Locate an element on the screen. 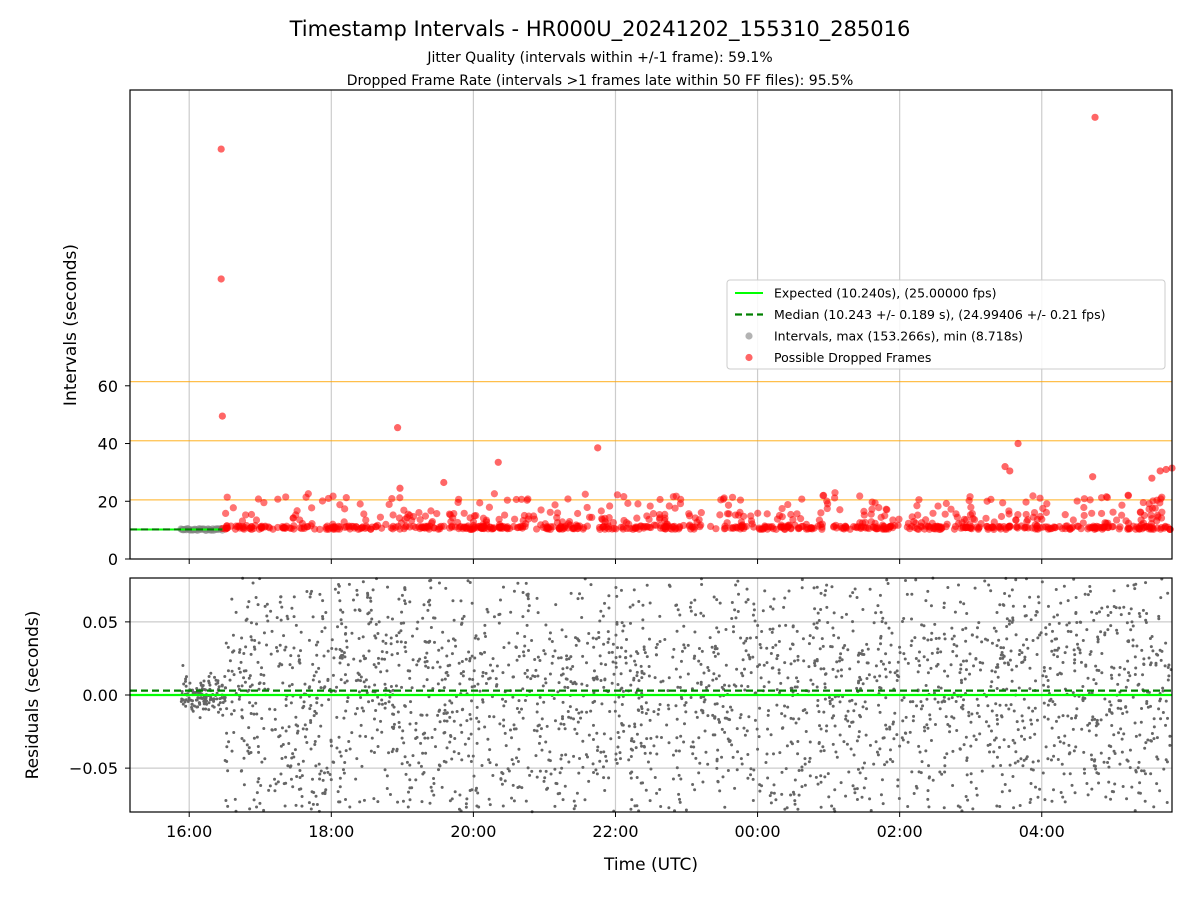 The image size is (1200, 900). x-tick-label: 22:00 is located at coordinates (615, 831).